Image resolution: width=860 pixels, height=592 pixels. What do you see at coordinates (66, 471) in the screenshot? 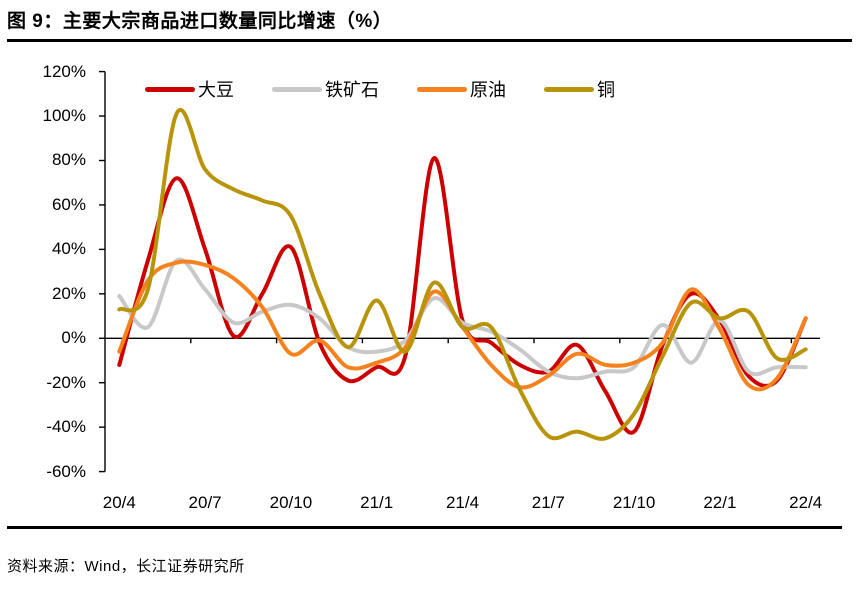
I see `y-axis-label: -60%` at bounding box center [66, 471].